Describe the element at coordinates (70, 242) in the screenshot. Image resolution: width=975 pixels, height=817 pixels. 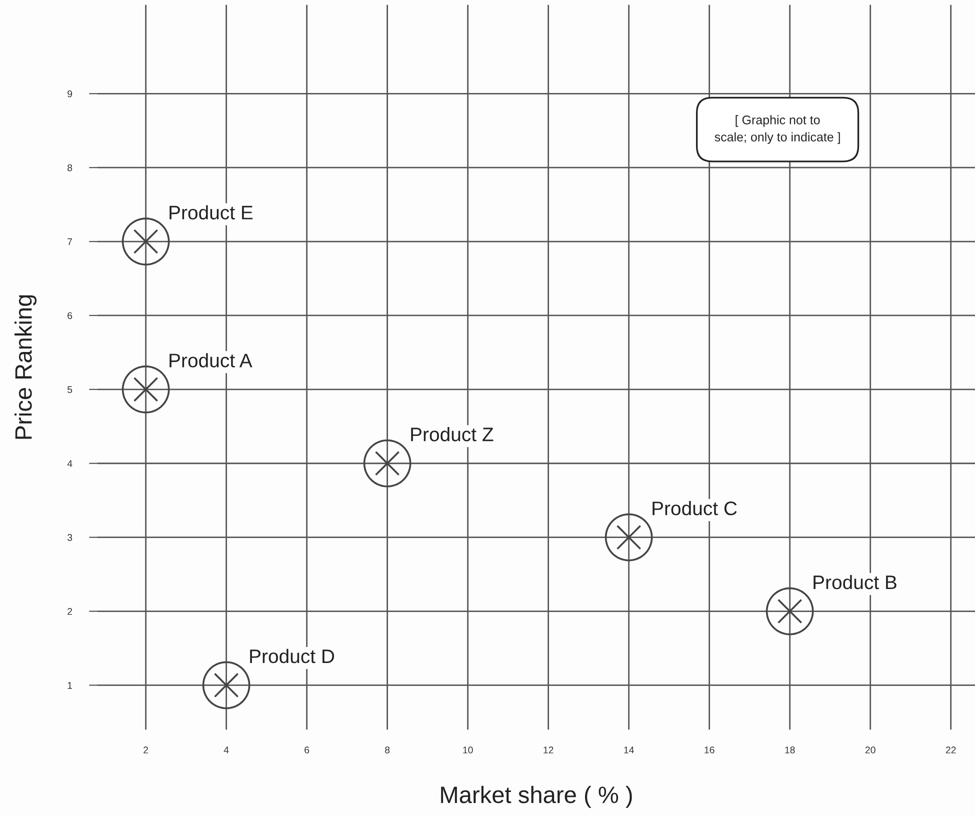
I see `y-tick-label: 7` at that location.